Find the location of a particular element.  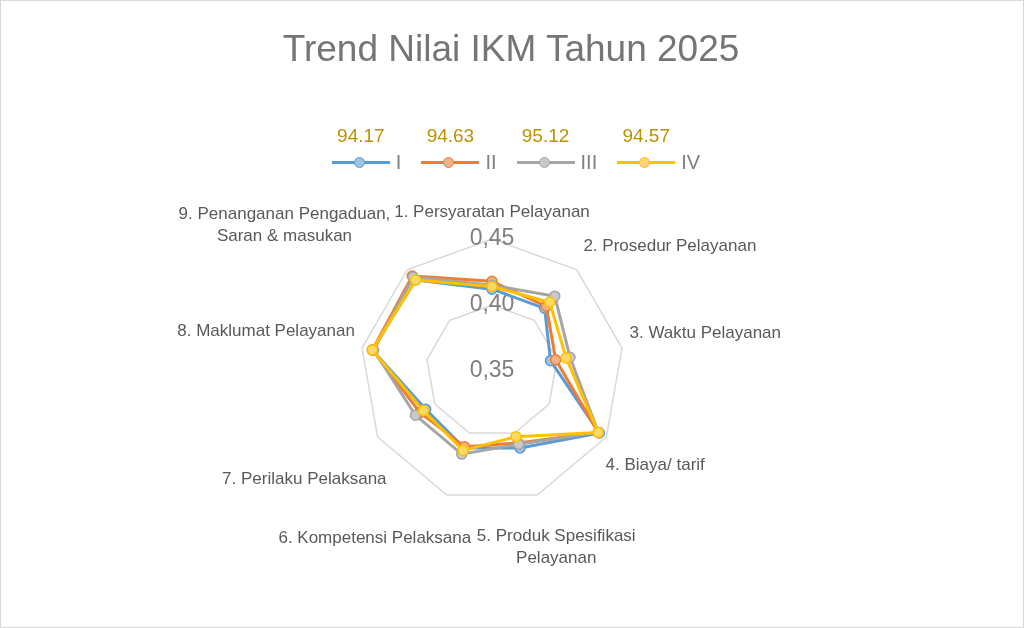

legend-label: III is located at coordinates (589, 162).